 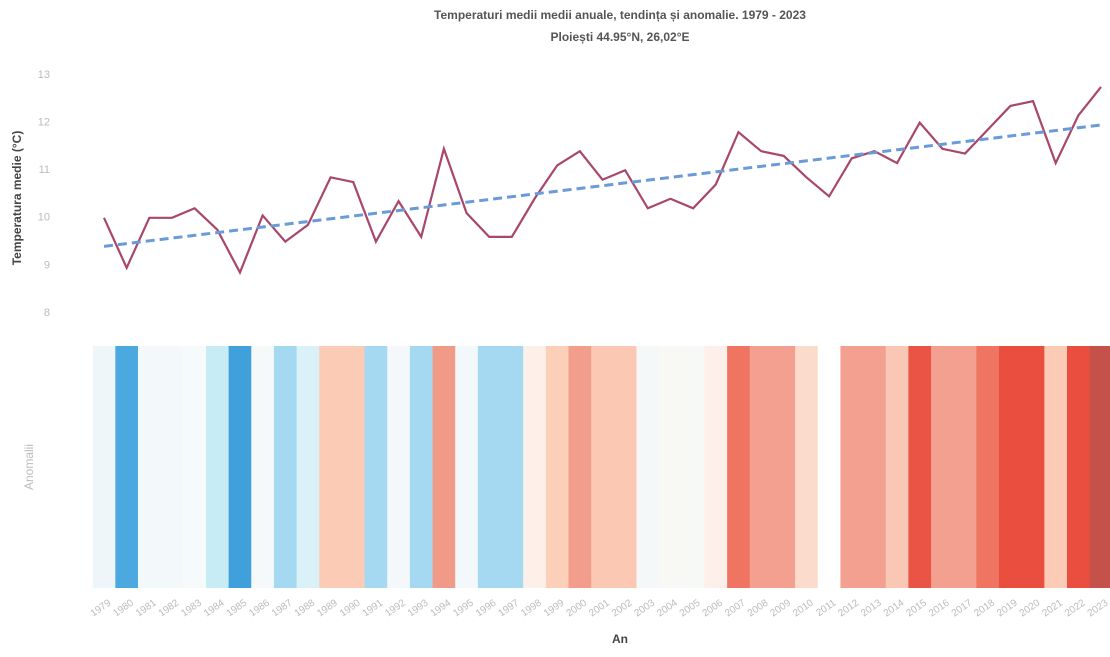 What do you see at coordinates (916, 608) in the screenshot?
I see `x-tick-label: 2015` at bounding box center [916, 608].